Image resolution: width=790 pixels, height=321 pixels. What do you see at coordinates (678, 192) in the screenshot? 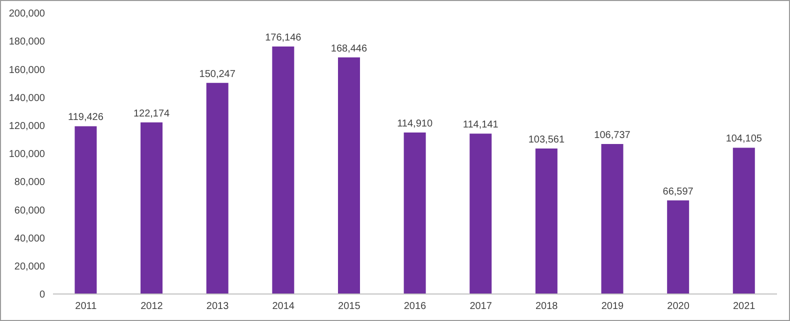
I see `data-label: 66,597` at bounding box center [678, 192].